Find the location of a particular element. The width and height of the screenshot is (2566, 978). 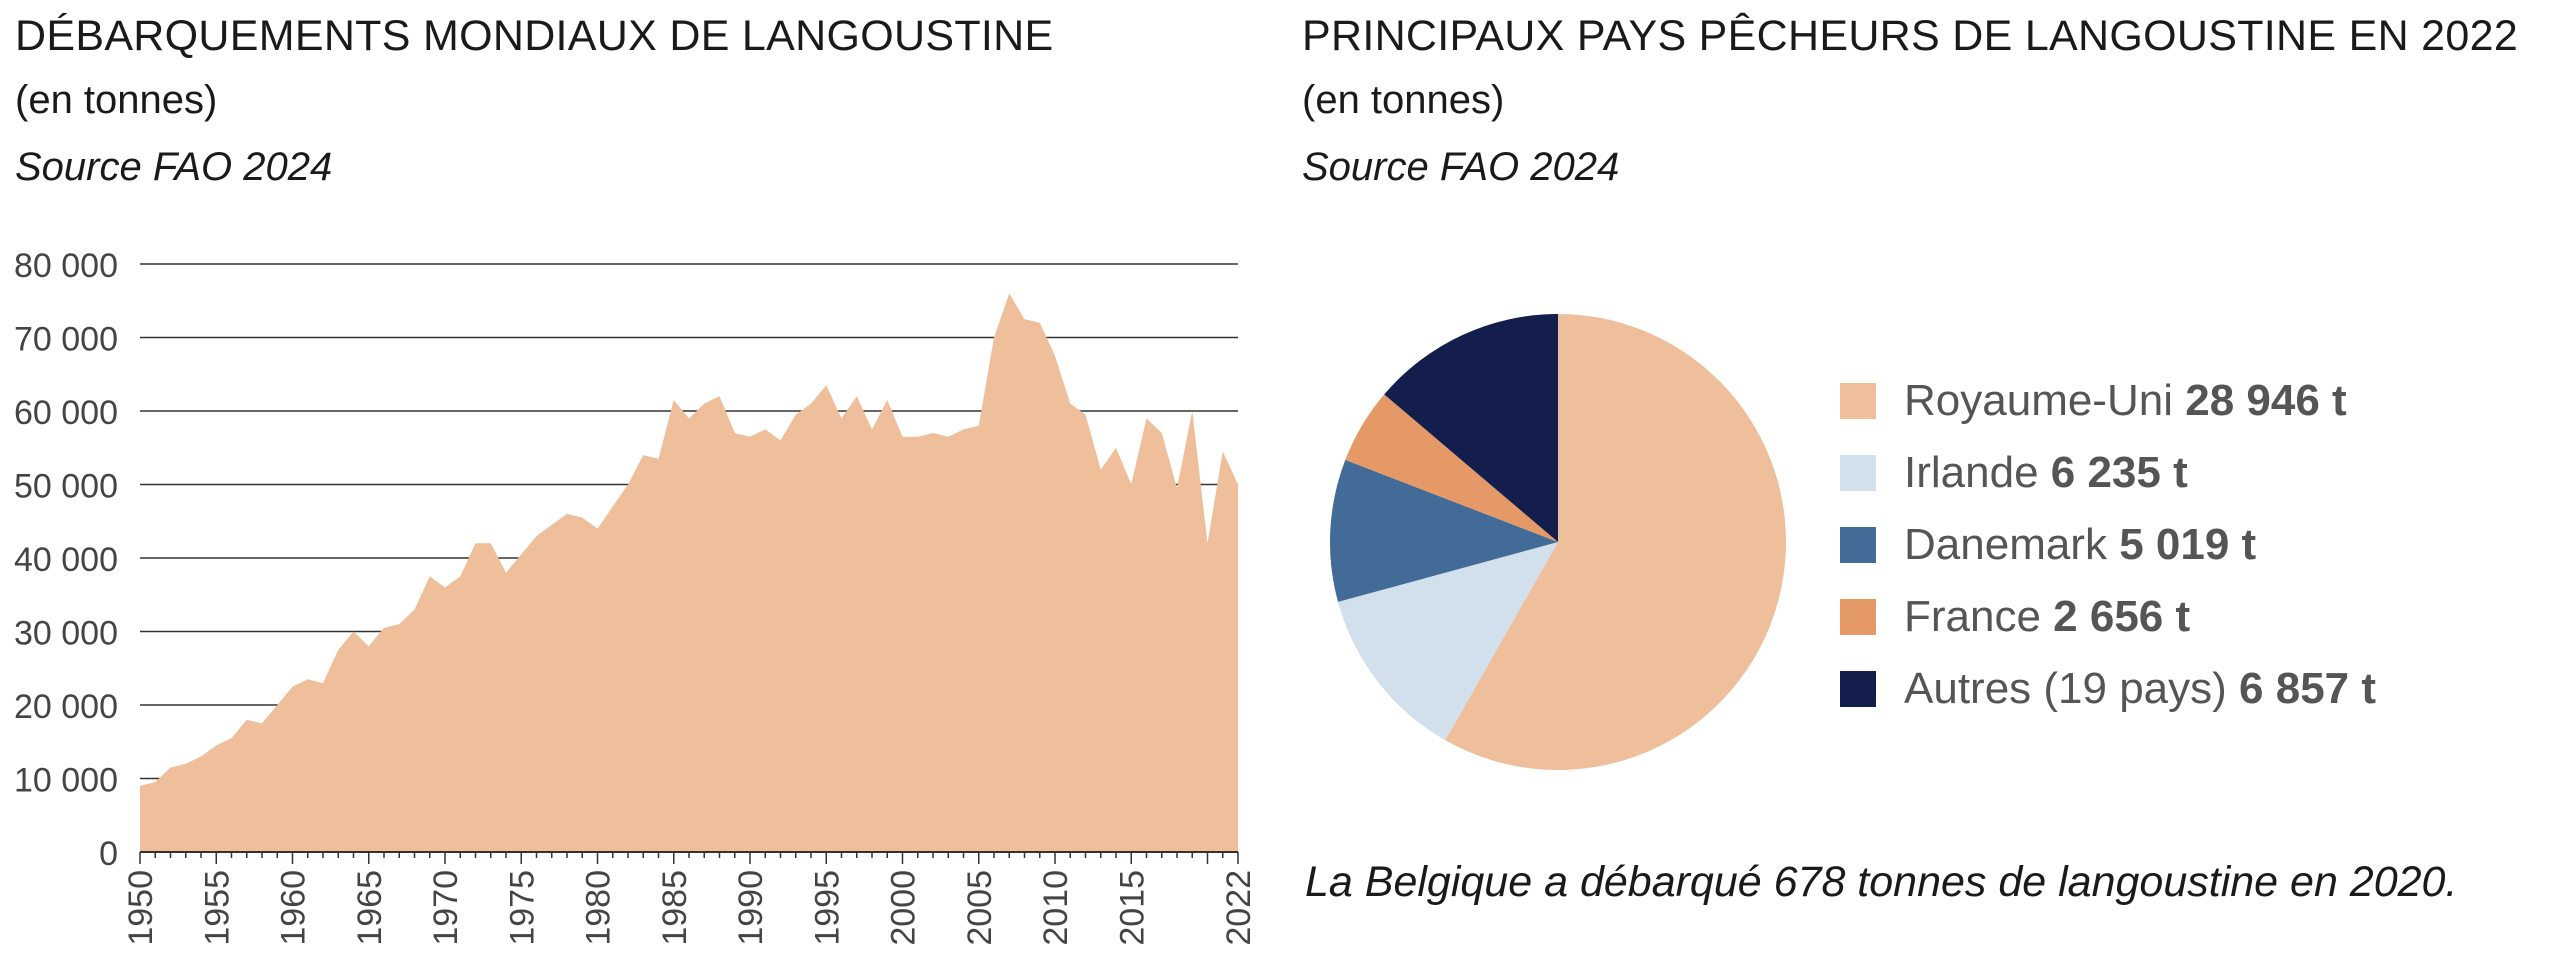

area-chart-unit: (en tonnes) is located at coordinates (116, 100).